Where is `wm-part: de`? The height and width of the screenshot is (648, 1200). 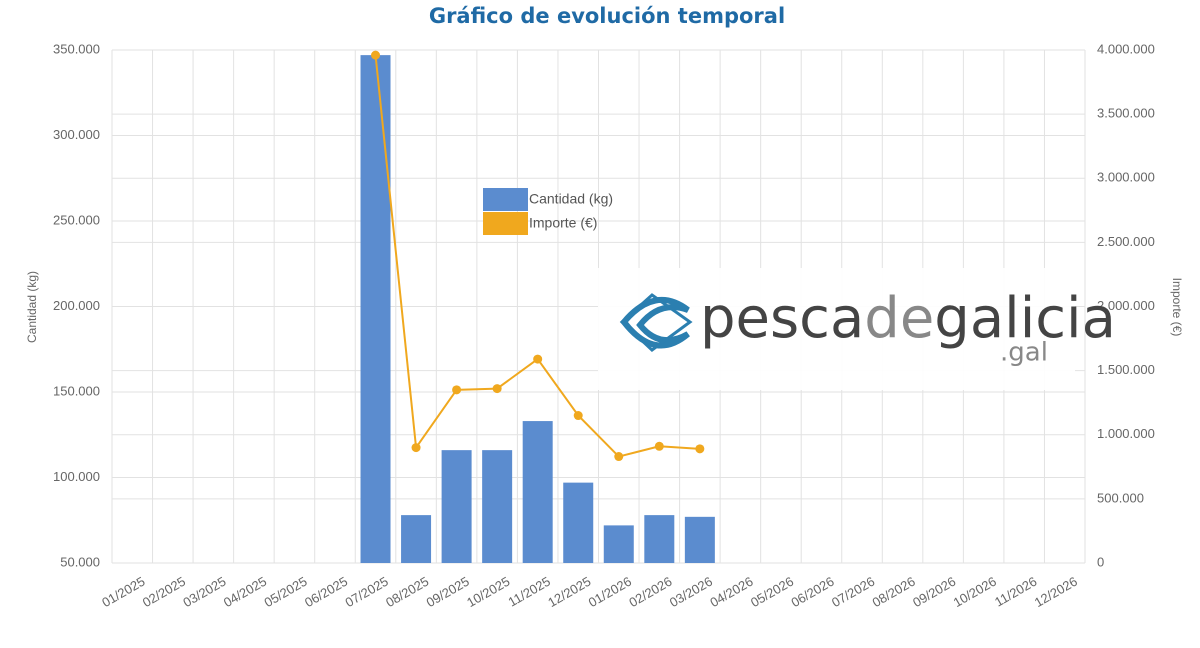
wm-part: de is located at coordinates (899, 318).